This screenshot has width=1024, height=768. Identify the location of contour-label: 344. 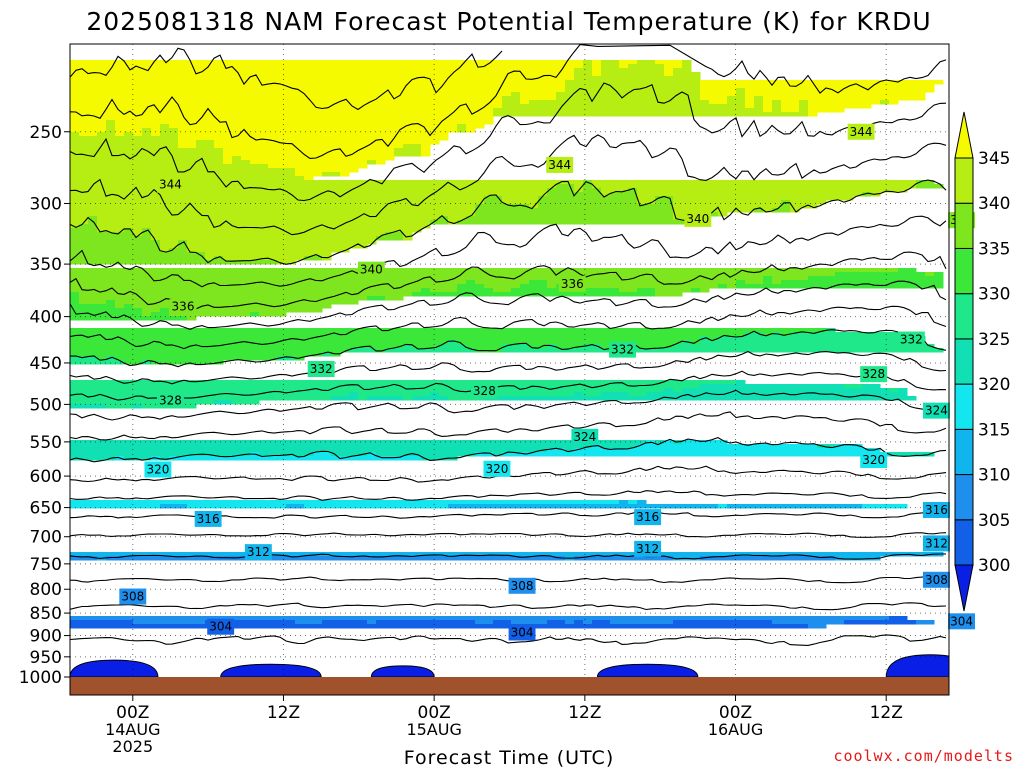
(559, 165).